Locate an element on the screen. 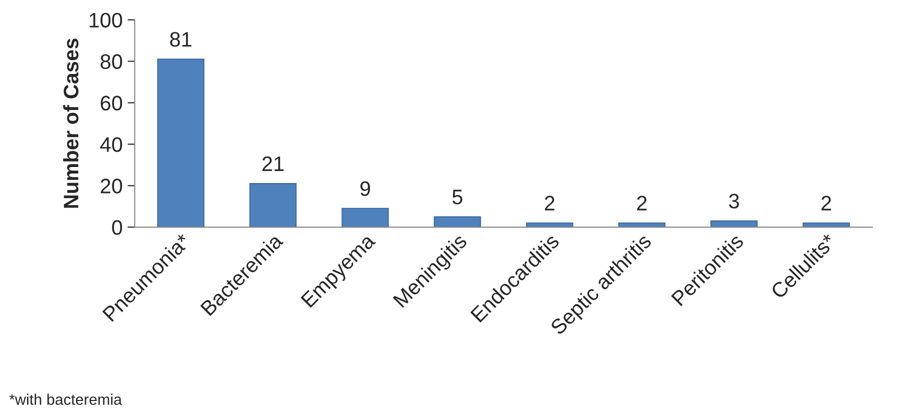 Image resolution: width=904 pixels, height=413 pixels. data-label: 3 is located at coordinates (734, 201).